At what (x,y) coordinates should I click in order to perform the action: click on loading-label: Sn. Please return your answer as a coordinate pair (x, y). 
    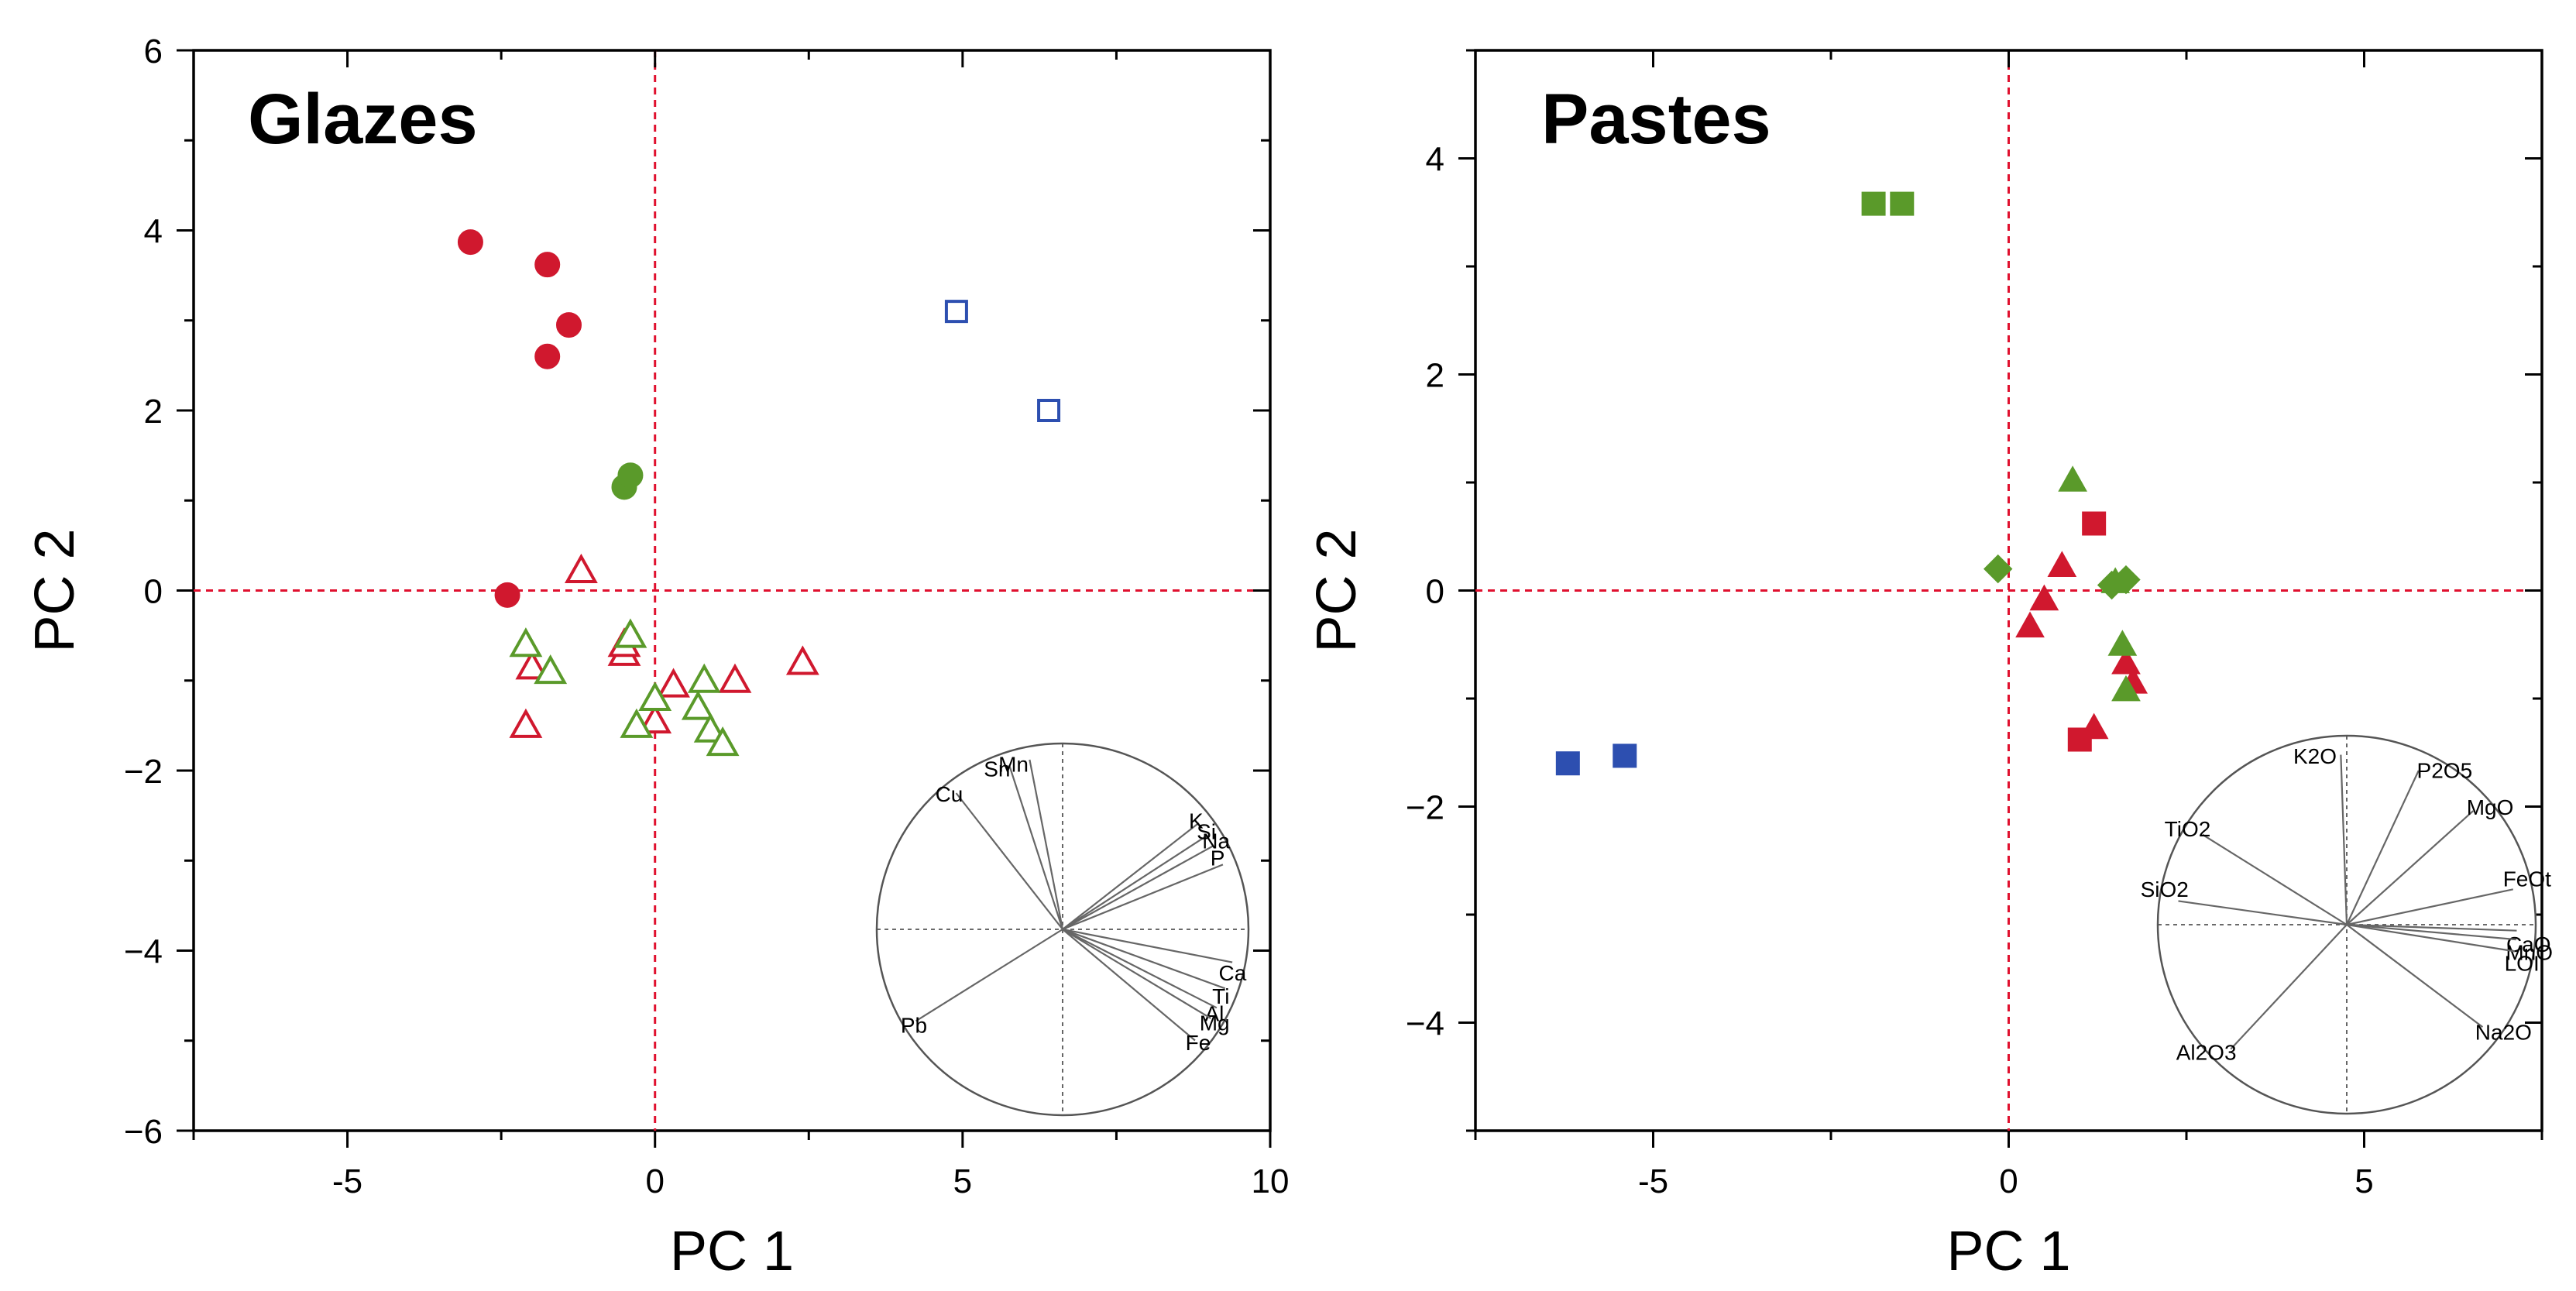
    Looking at the image, I should click on (997, 769).